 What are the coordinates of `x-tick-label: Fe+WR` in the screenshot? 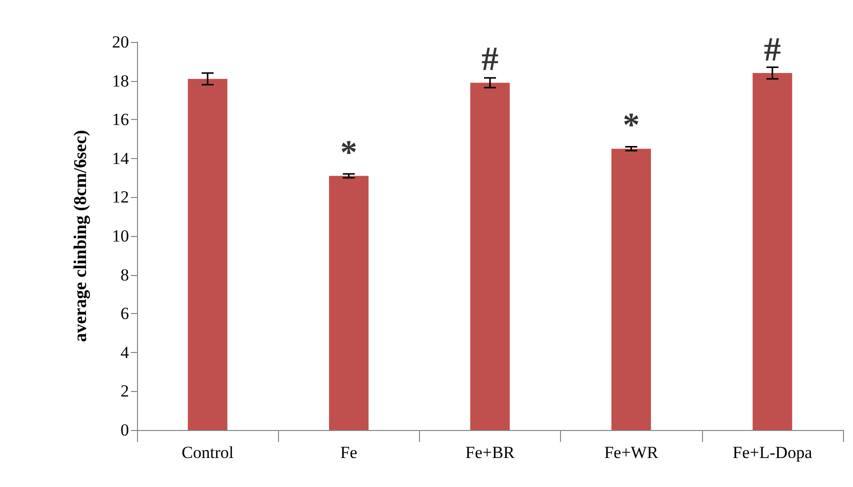 It's located at (631, 452).